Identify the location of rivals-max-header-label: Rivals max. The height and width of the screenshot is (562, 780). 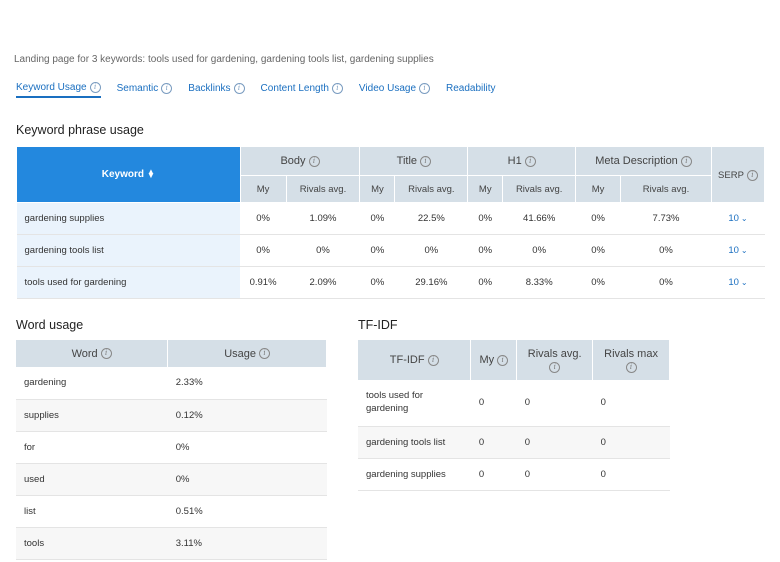
(631, 353).